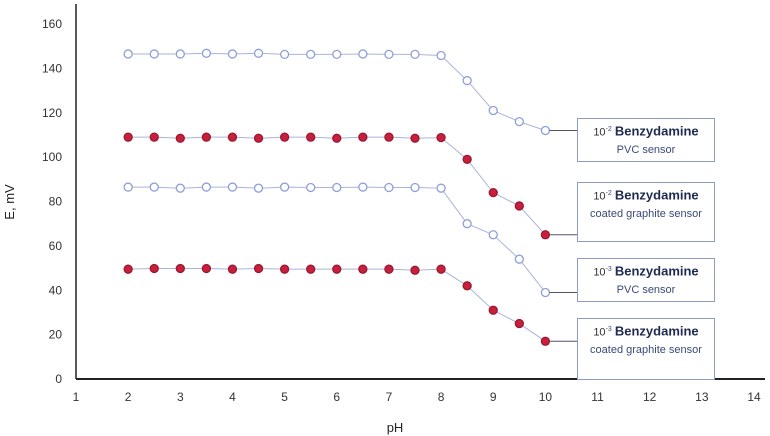  Describe the element at coordinates (493, 397) in the screenshot. I see `x-tick-label: 9` at that location.